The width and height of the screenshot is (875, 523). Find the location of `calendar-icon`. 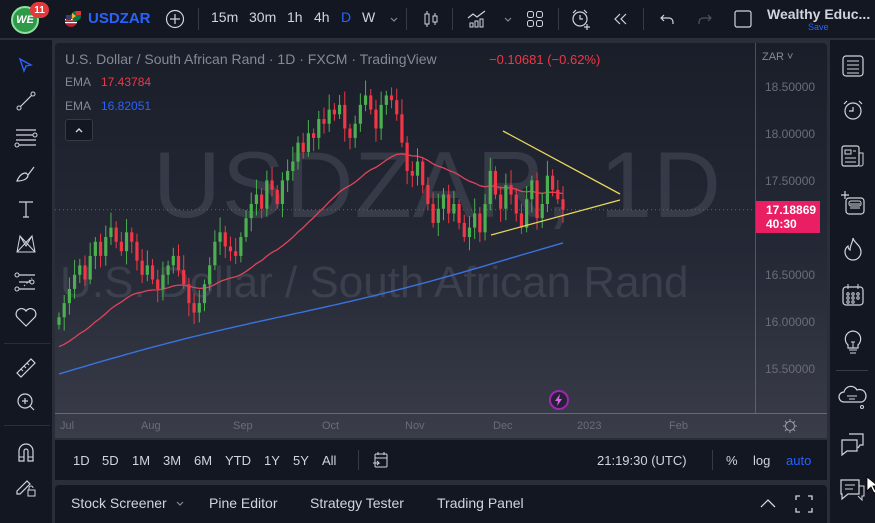

calendar-icon is located at coordinates (853, 295).